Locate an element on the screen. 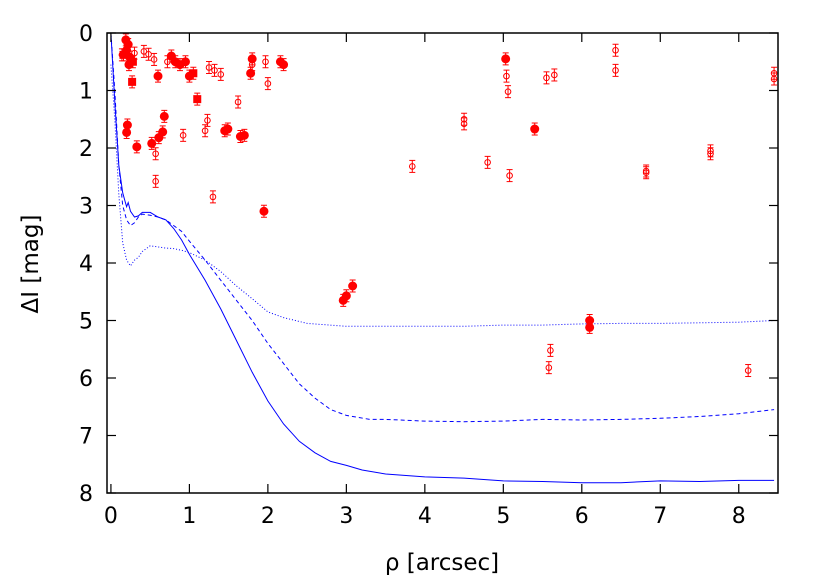 The width and height of the screenshot is (830, 581). x-tick-label: 1 is located at coordinates (189, 516).